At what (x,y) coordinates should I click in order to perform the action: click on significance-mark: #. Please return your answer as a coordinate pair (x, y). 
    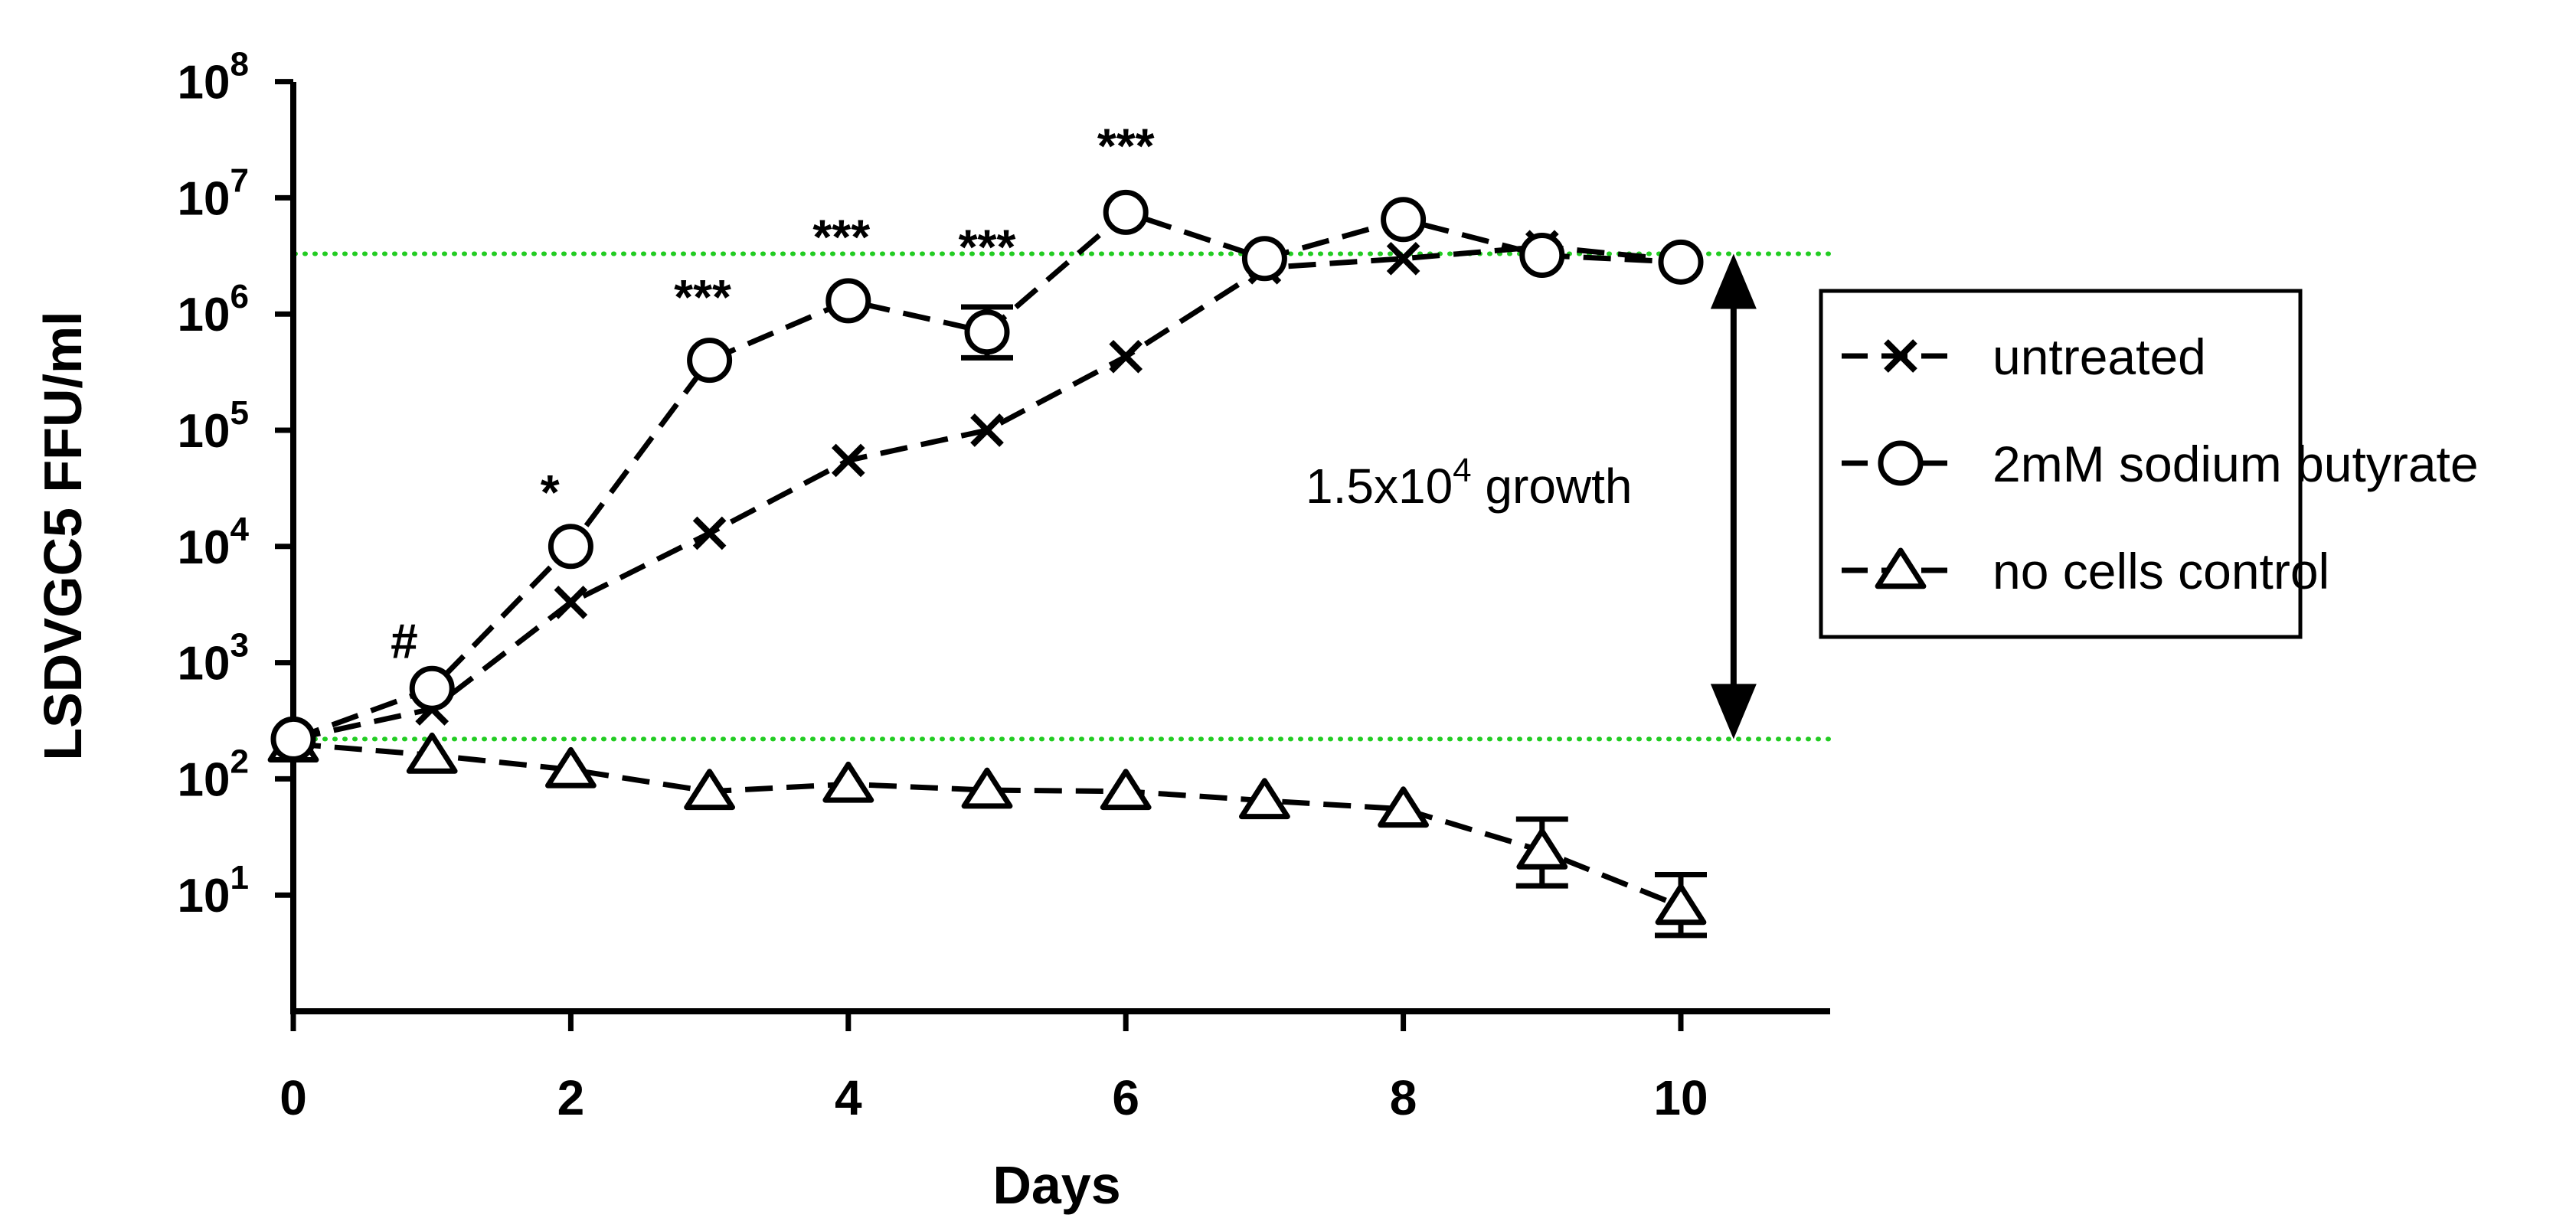
    Looking at the image, I should click on (404, 641).